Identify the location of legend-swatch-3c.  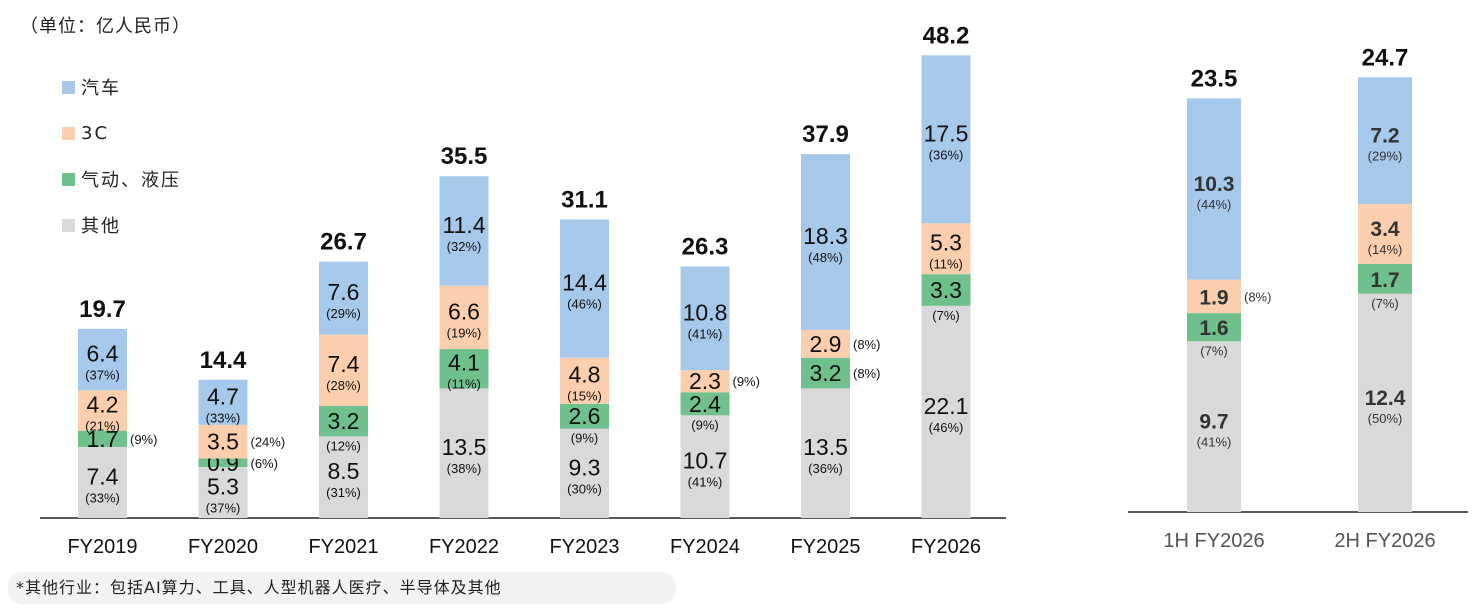
(68, 133).